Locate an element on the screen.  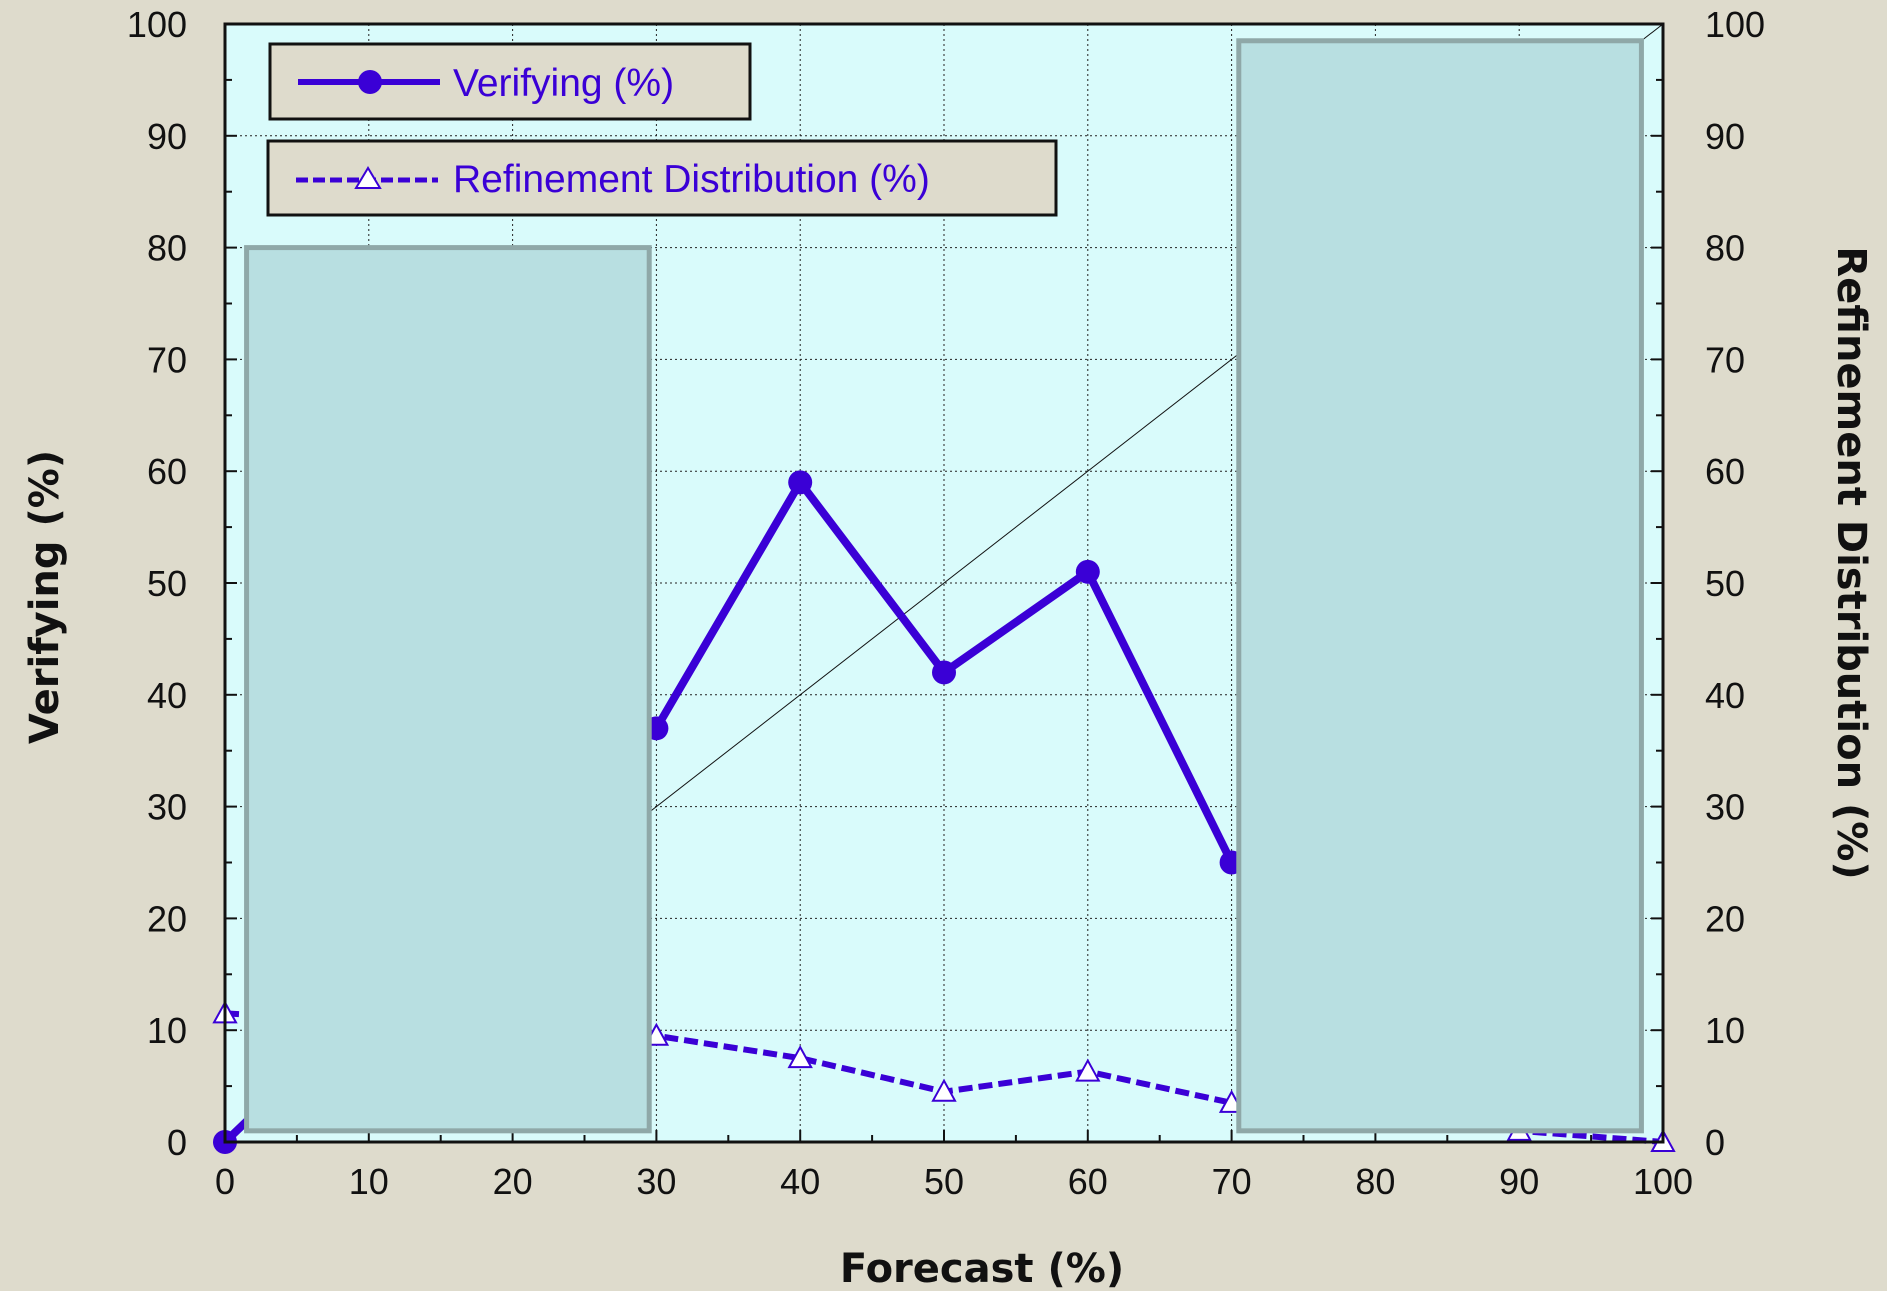
y-axis-title: Verifying (%) is located at coordinates (45, 597).